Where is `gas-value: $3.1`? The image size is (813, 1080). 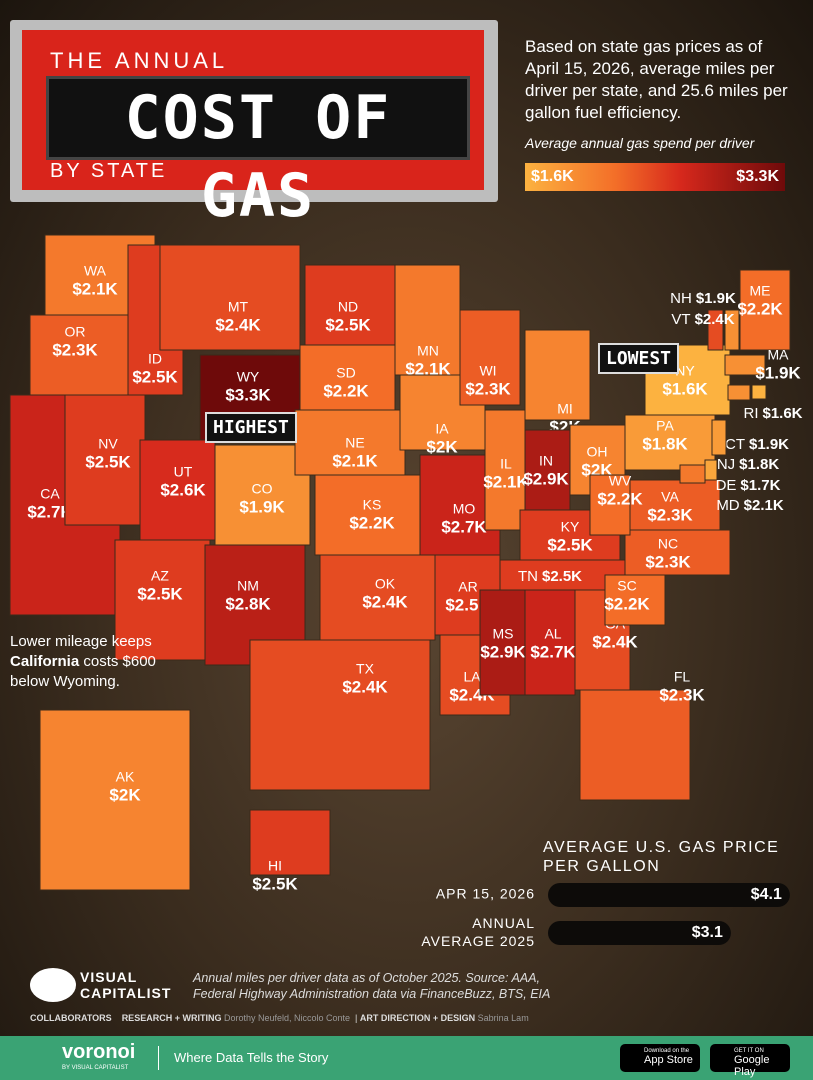
gas-value: $3.1 is located at coordinates (707, 932).